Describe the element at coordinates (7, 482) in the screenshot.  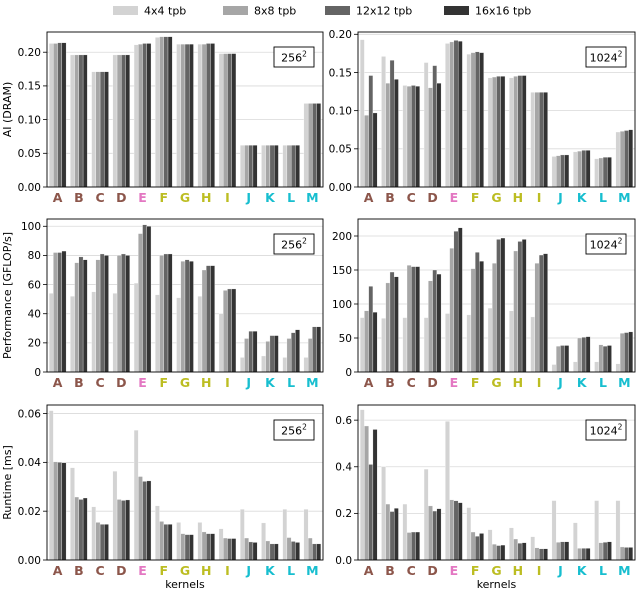
I see `y-axis-label: Runtime [ms]` at that location.